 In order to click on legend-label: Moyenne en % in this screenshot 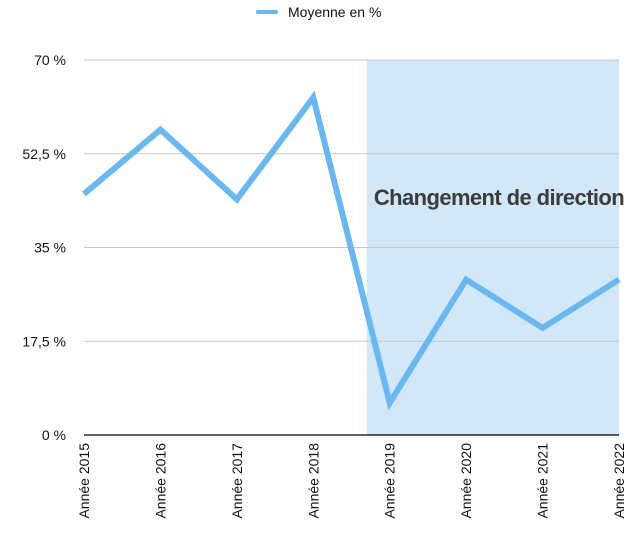, I will do `click(334, 12)`.